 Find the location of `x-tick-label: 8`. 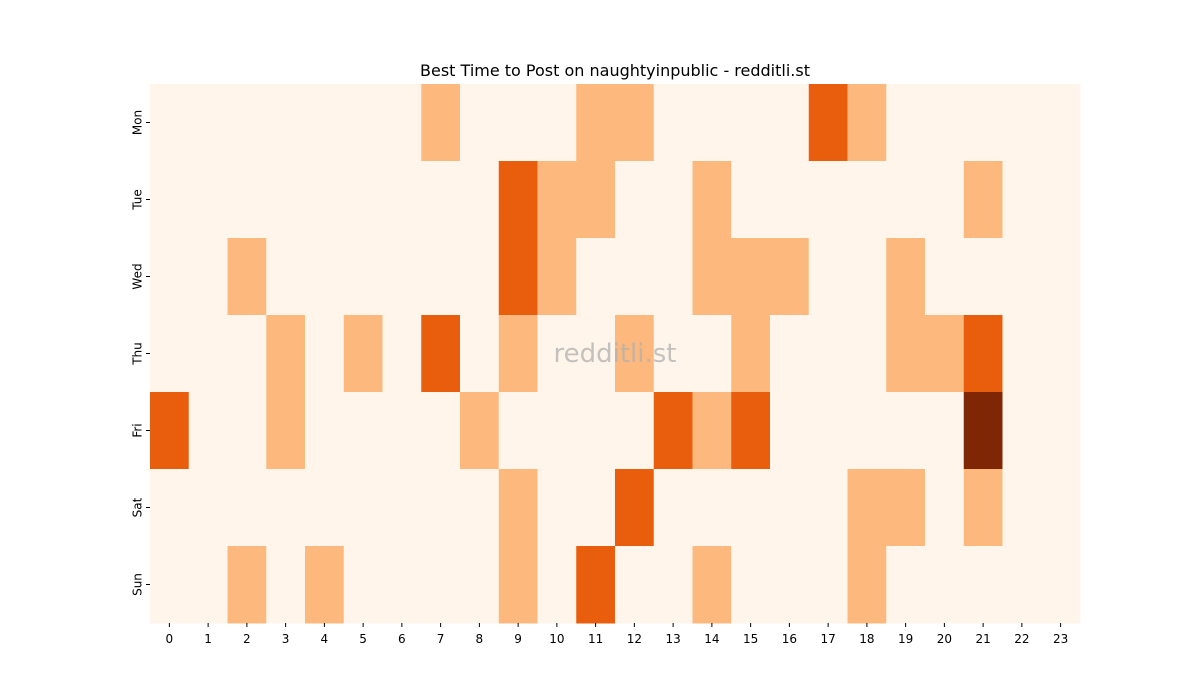

x-tick-label: 8 is located at coordinates (480, 639).